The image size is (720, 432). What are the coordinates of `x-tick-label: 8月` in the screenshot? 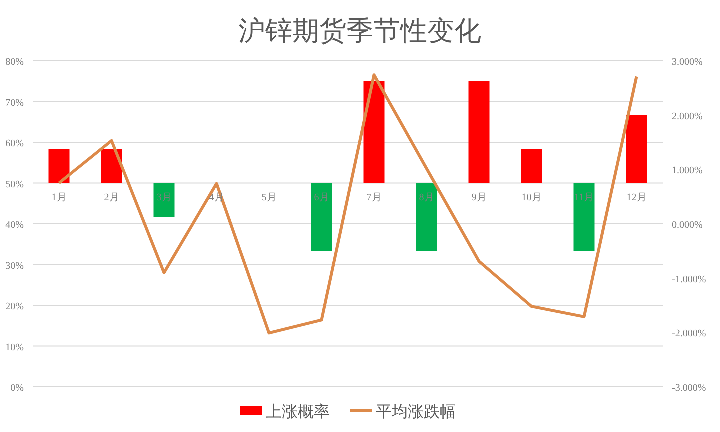 It's located at (426, 198).